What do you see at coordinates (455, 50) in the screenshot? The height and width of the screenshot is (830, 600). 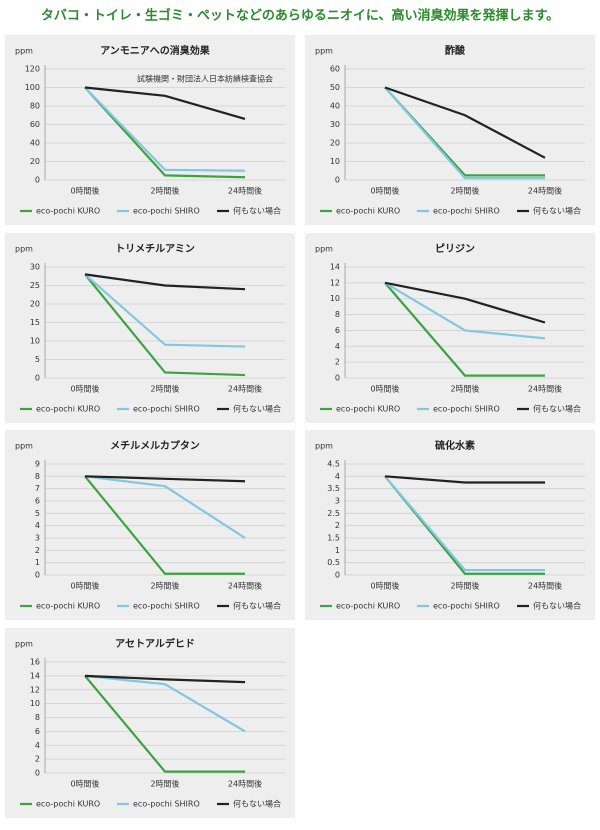 I see `chart-title: 酢酸` at bounding box center [455, 50].